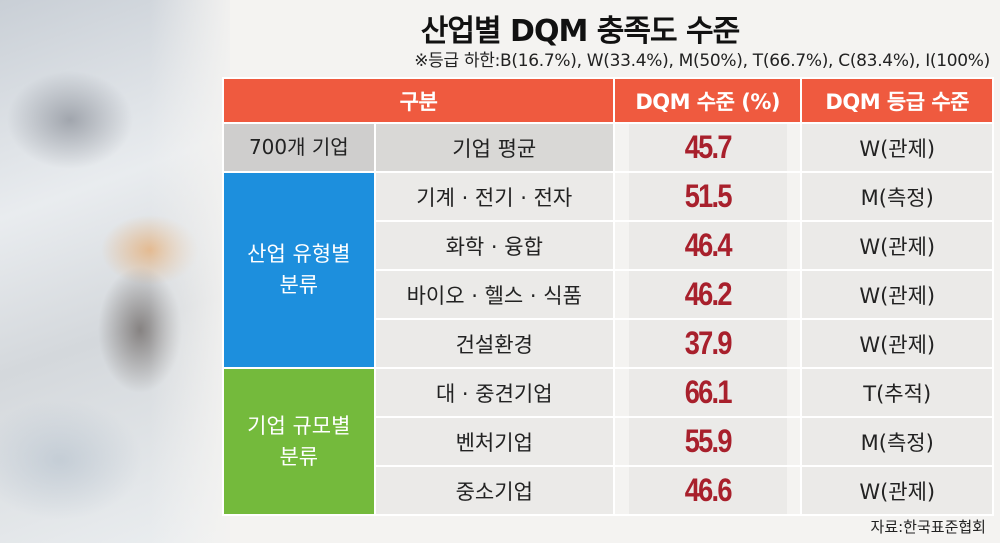 This screenshot has width=1000, height=543. I want to click on value-cell: 37.9, so click(708, 343).